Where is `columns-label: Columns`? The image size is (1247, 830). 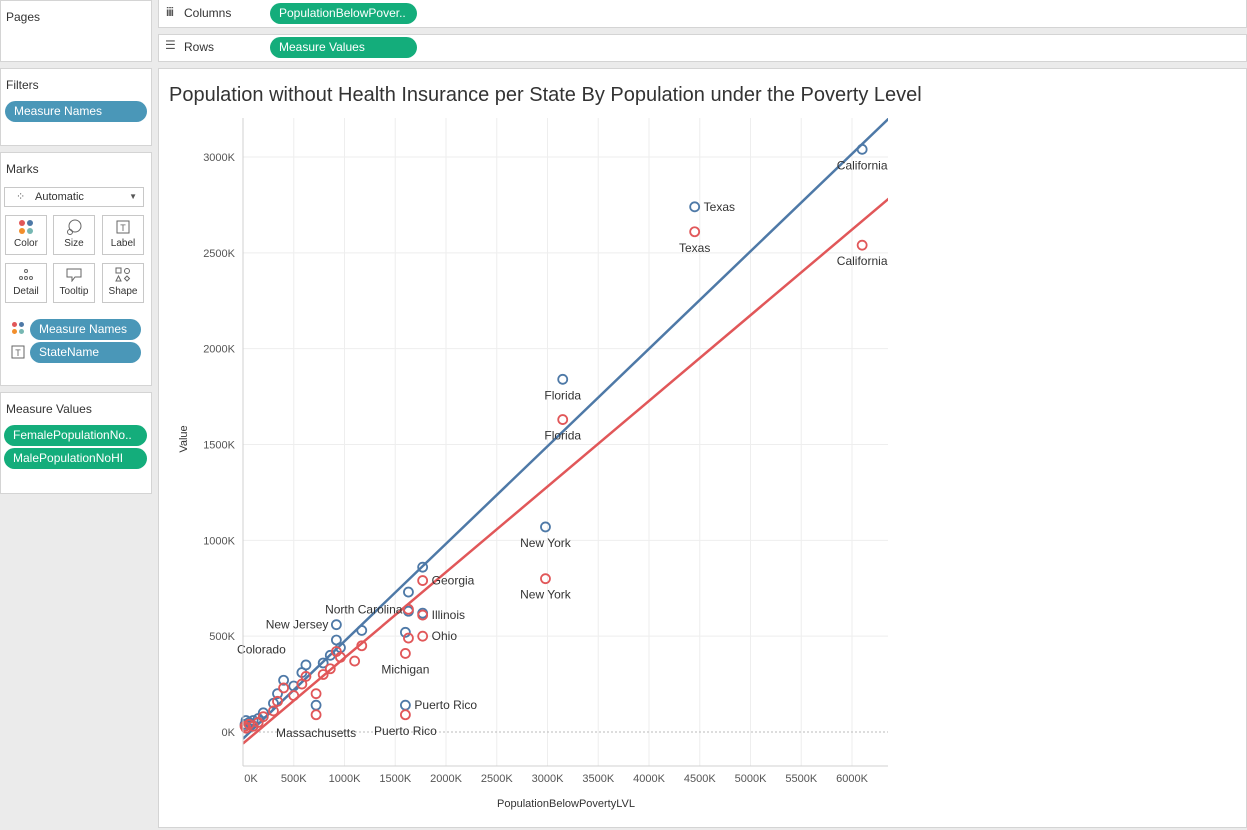
columns-label: Columns is located at coordinates (208, 13).